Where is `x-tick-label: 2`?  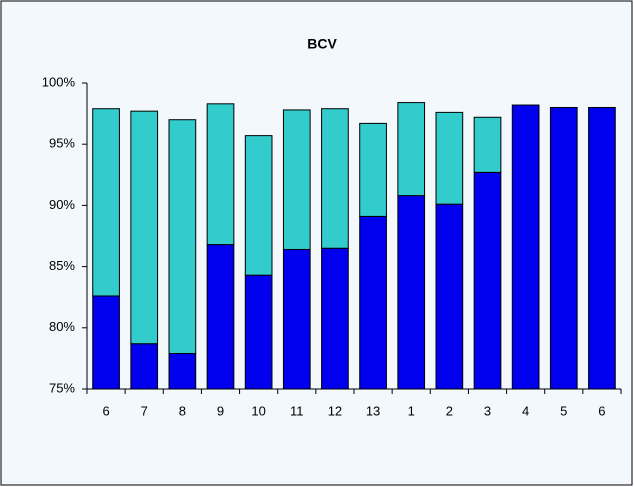
x-tick-label: 2 is located at coordinates (449, 410).